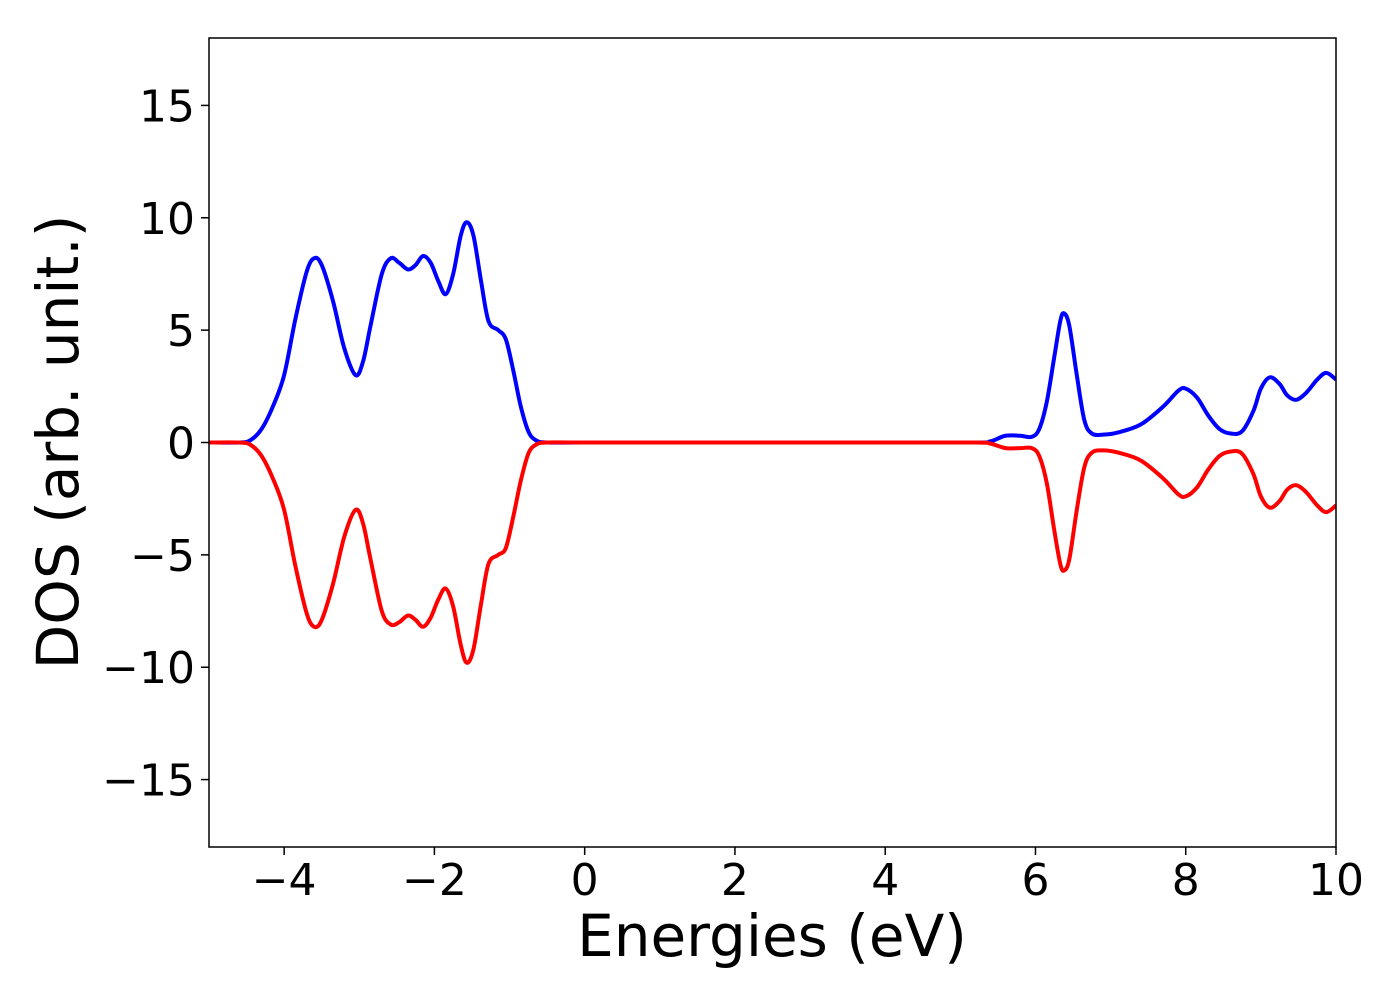 The height and width of the screenshot is (1005, 1400). What do you see at coordinates (585, 880) in the screenshot?
I see `x-tick-label: 0` at bounding box center [585, 880].